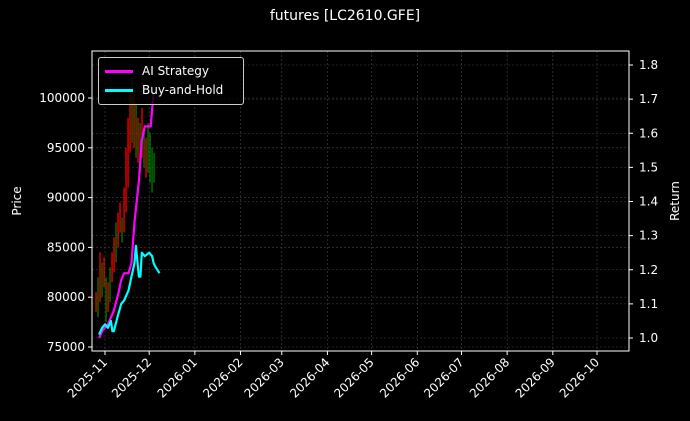 The height and width of the screenshot is (421, 690). What do you see at coordinates (222, 377) in the screenshot?
I see `x-tick-label: 2026-02` at bounding box center [222, 377].